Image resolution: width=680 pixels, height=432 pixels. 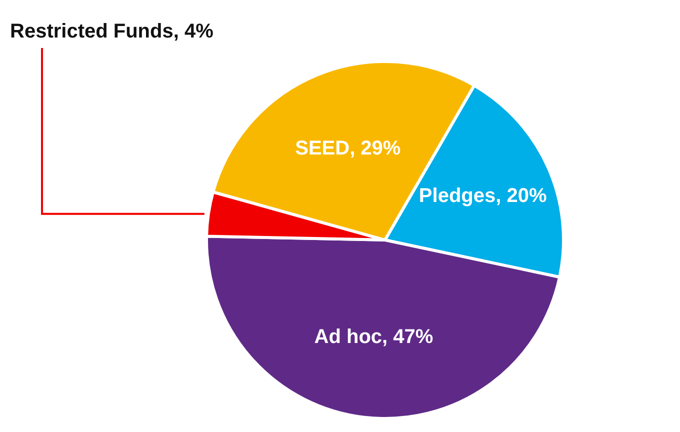 What do you see at coordinates (112, 31) in the screenshot?
I see `slice-label: Restricted Funds, 4%` at bounding box center [112, 31].